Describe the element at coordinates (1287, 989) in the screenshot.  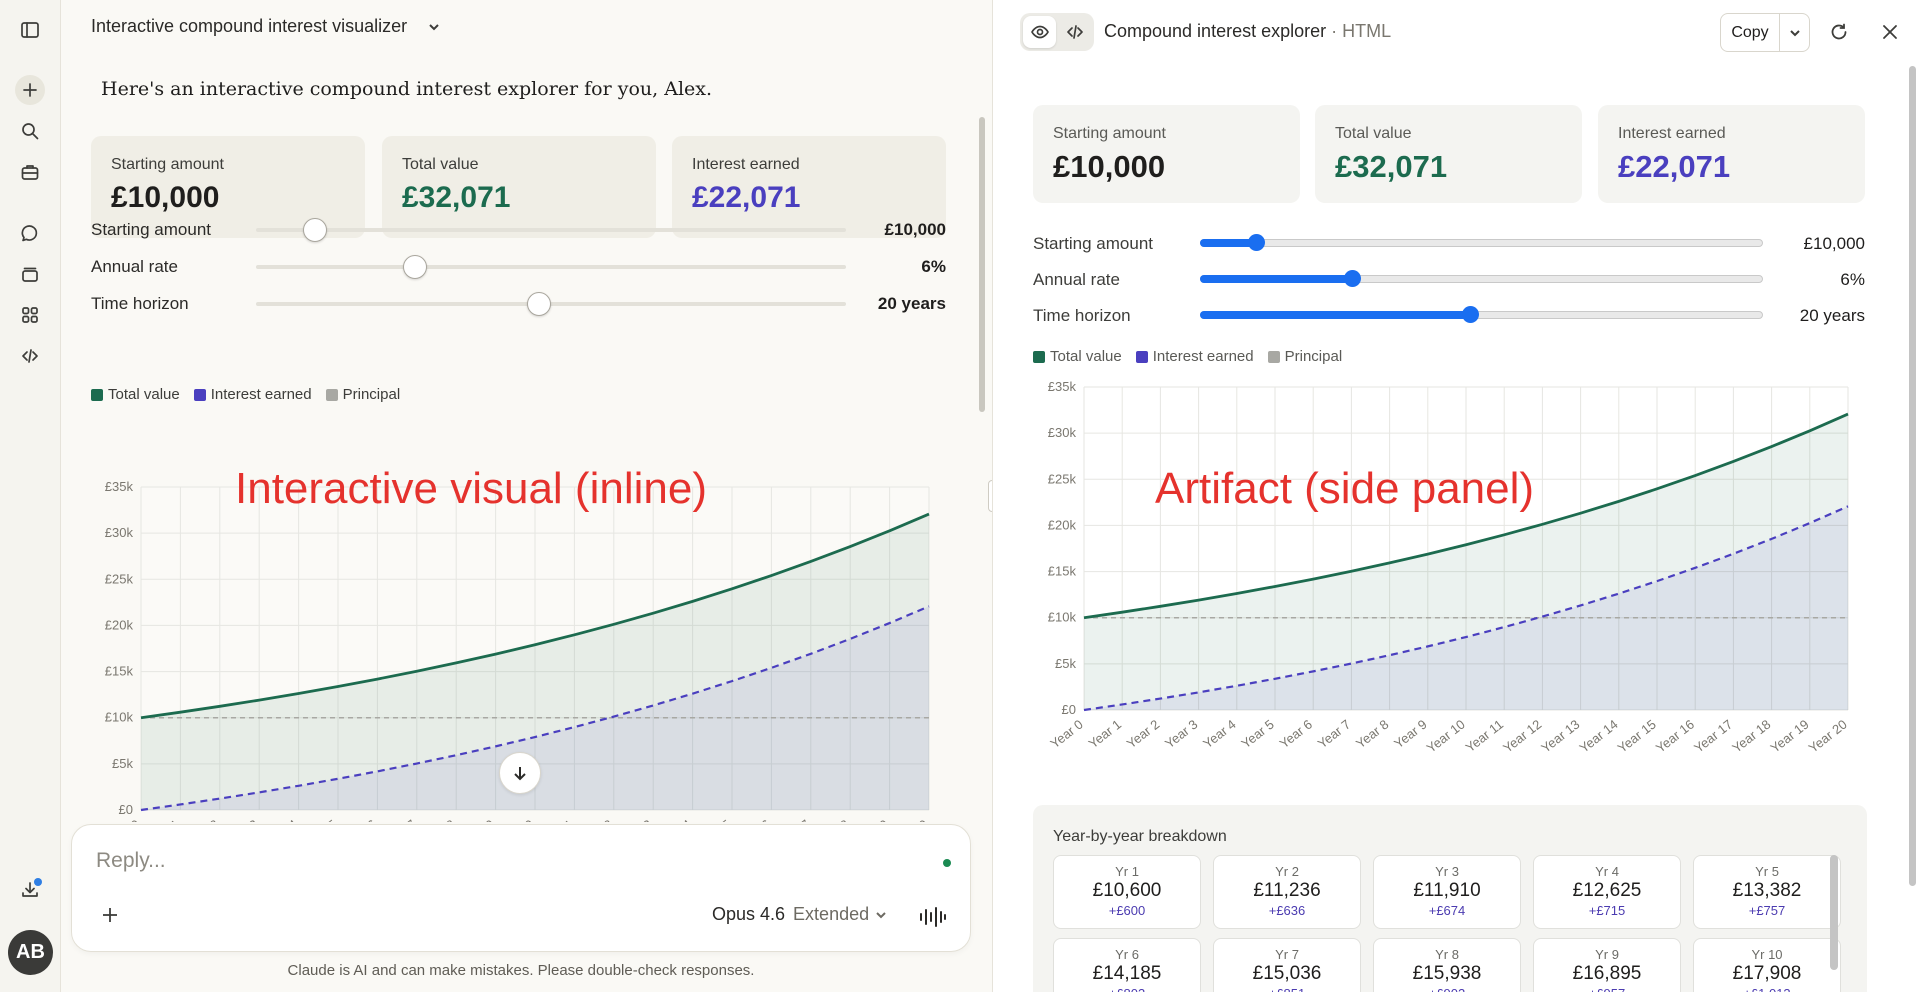
I see `breakdown-delta: +£851` at that location.